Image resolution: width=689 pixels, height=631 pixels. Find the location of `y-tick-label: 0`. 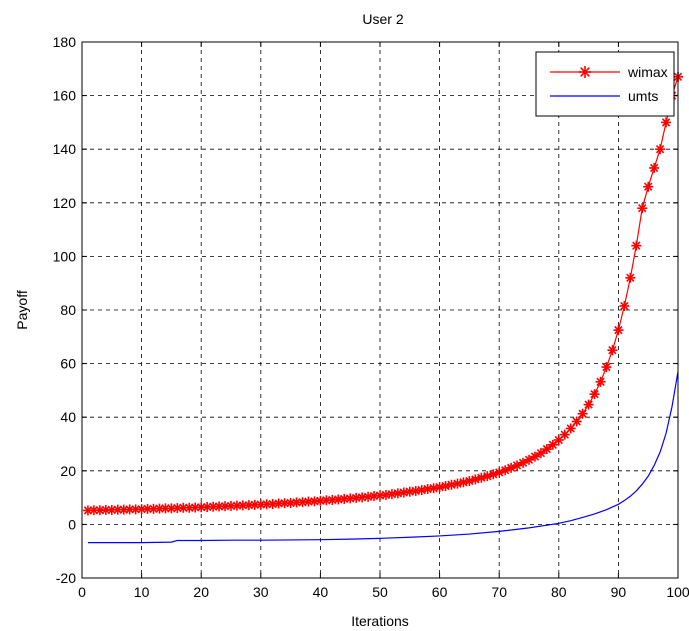

y-tick-label: 0 is located at coordinates (72, 524).